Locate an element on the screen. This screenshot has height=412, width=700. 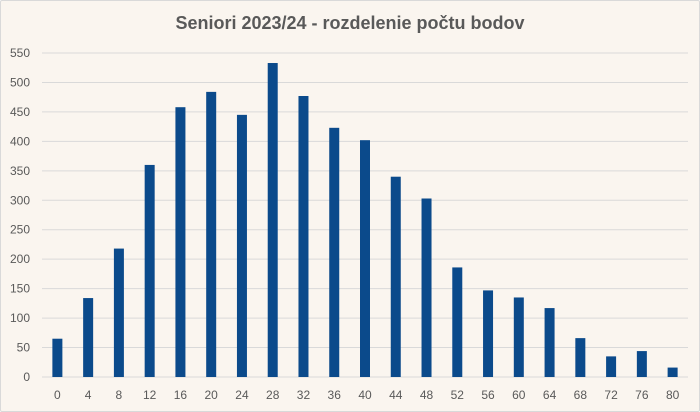
y-tick-label: 0 is located at coordinates (26, 377).